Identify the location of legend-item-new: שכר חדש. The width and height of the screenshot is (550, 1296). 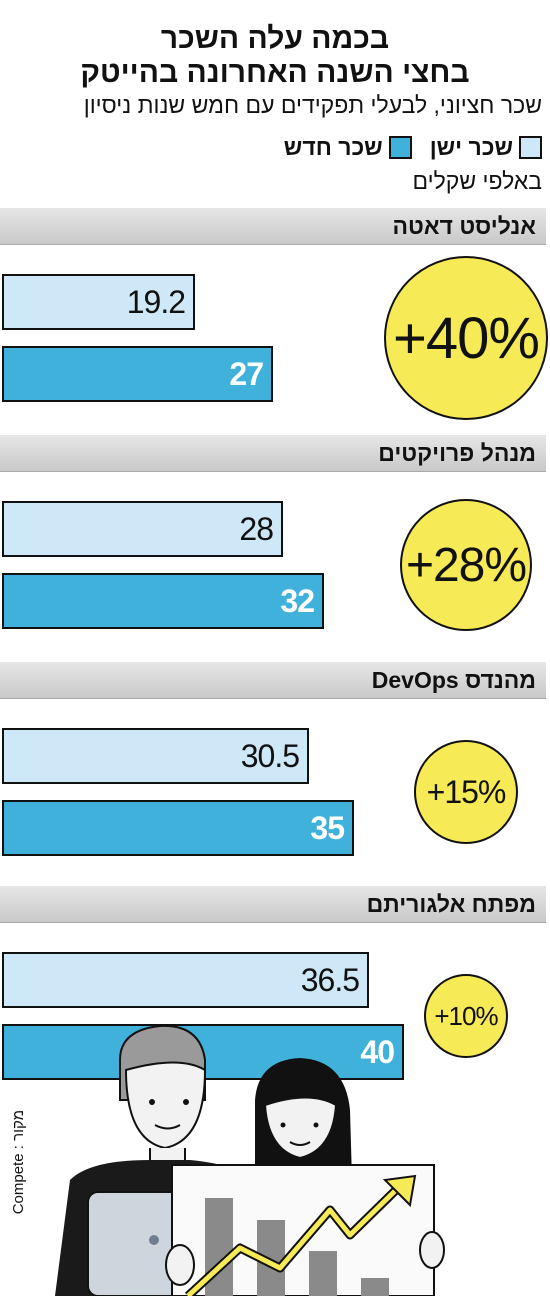
(348, 147).